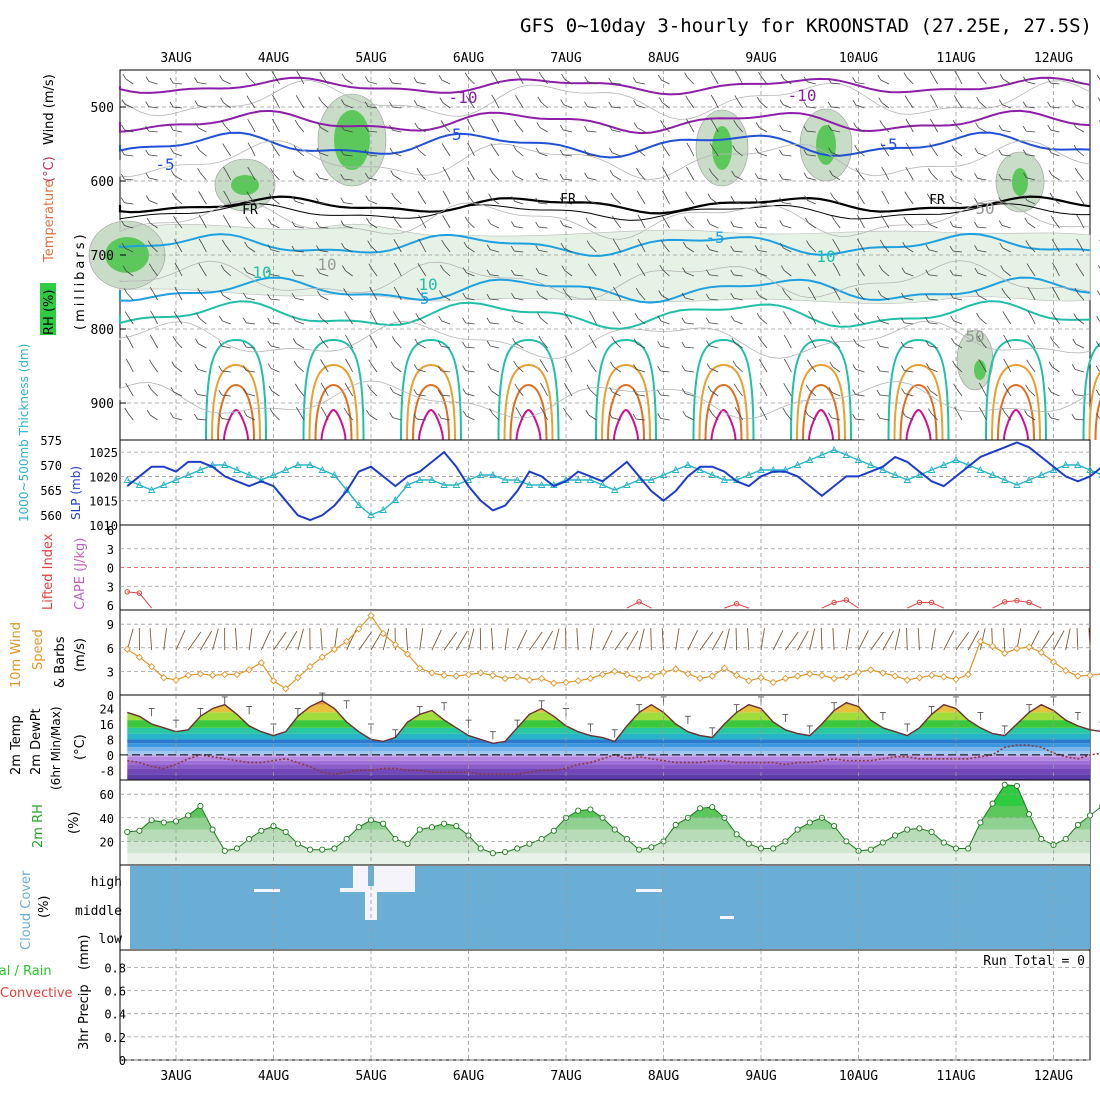 The image size is (1100, 1100). I want to click on rh-band, so click(608, 835).